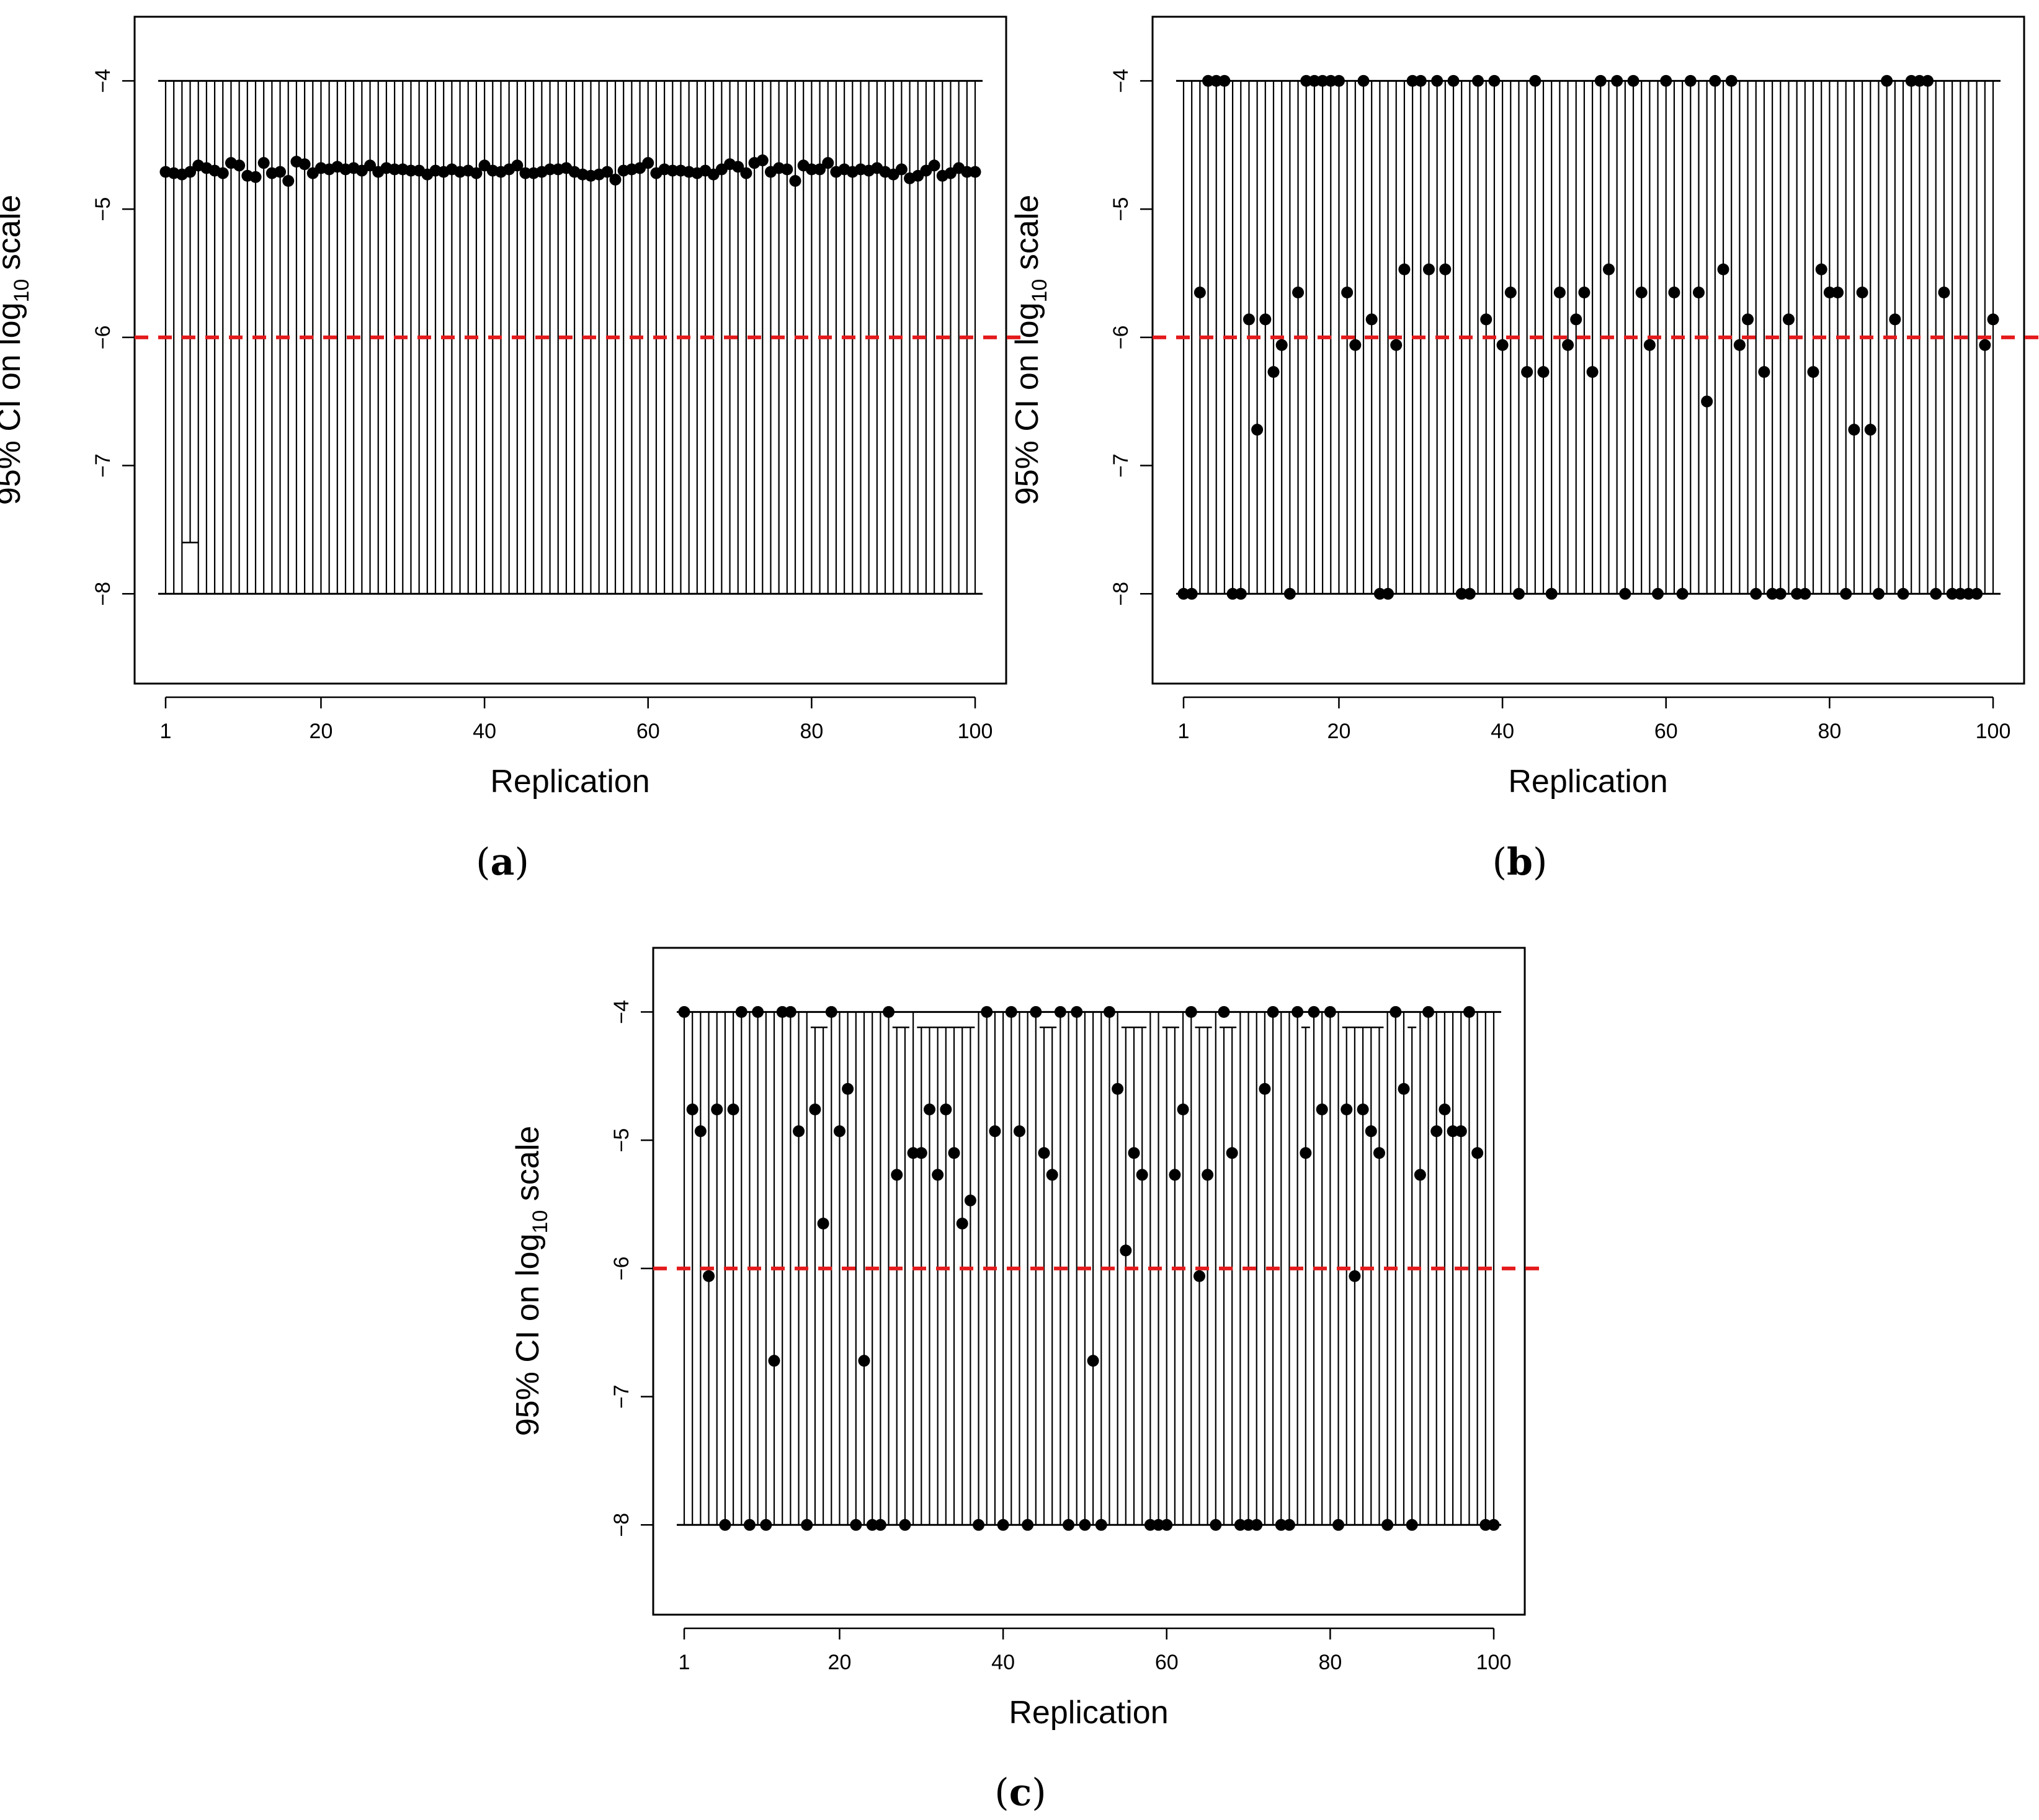  Describe the element at coordinates (1494, 1662) in the screenshot. I see `x-tick-label: 100` at that location.